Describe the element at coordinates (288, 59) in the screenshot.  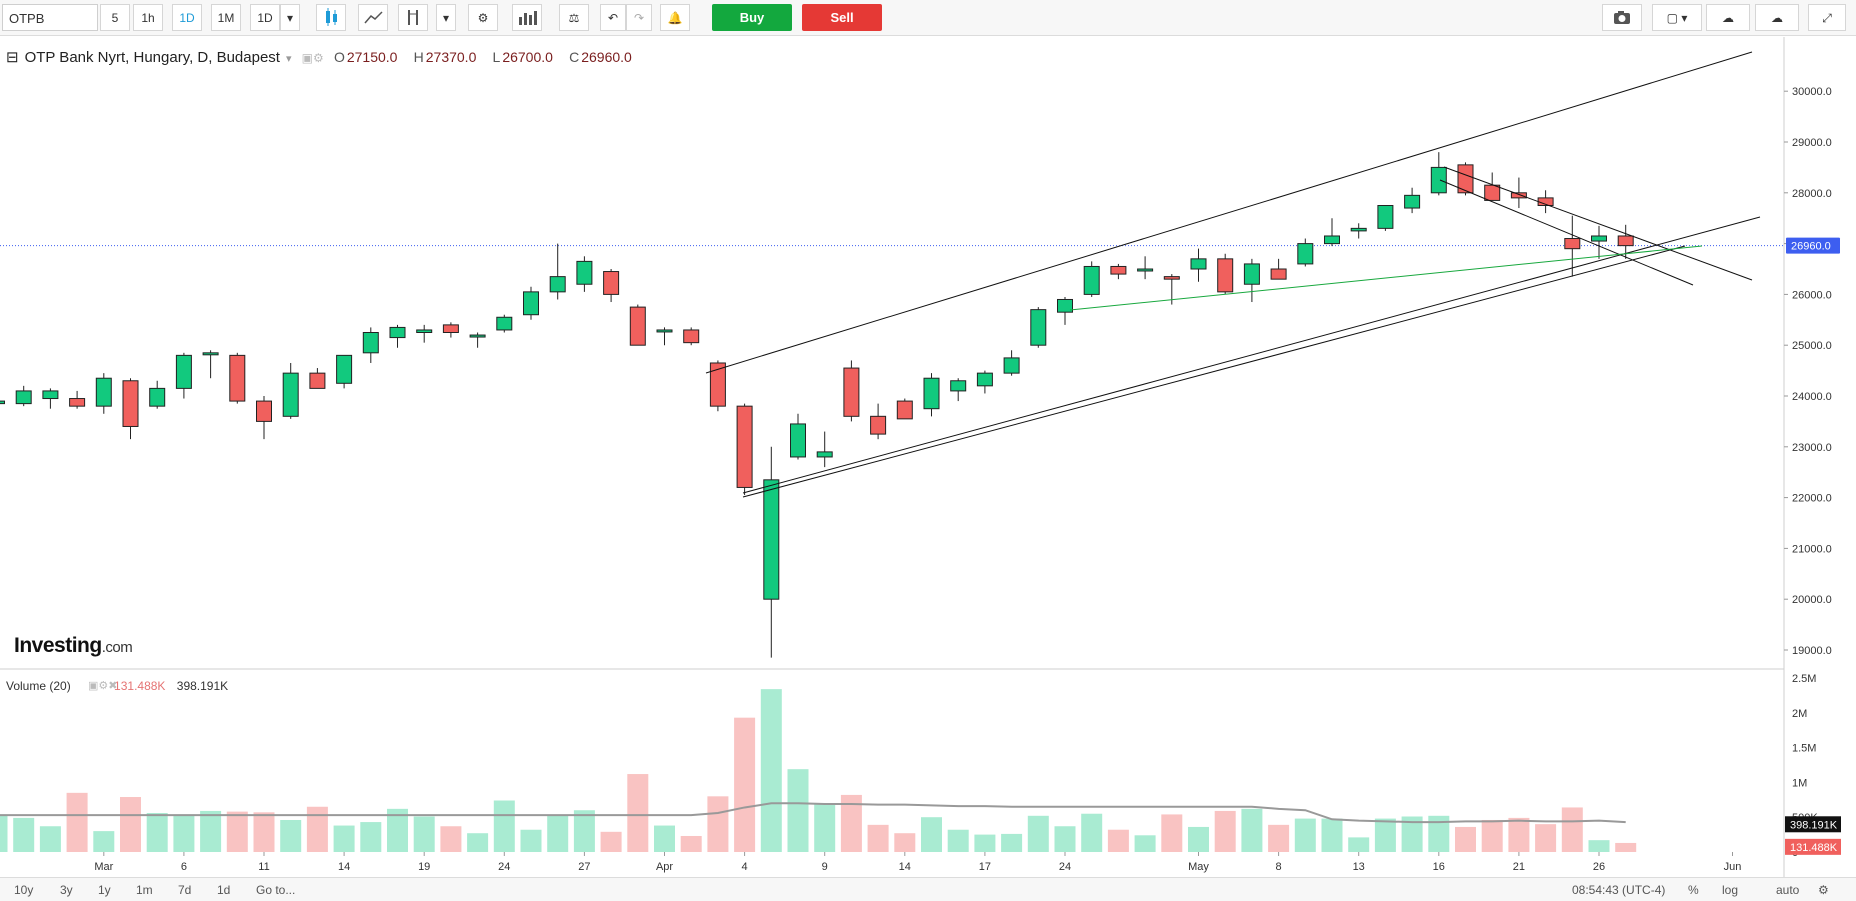
I see `legend-dropdown-icon: ▾` at that location.